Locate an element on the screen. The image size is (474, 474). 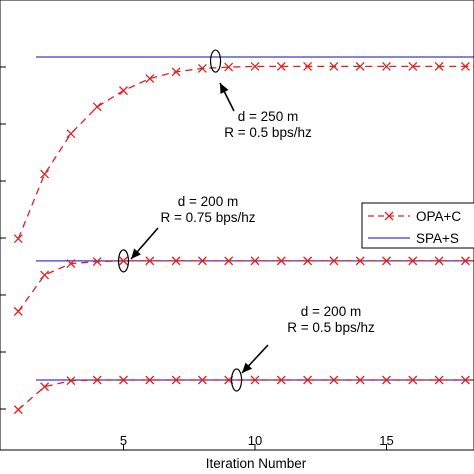
y-axis-ticks is located at coordinates (3, 238).